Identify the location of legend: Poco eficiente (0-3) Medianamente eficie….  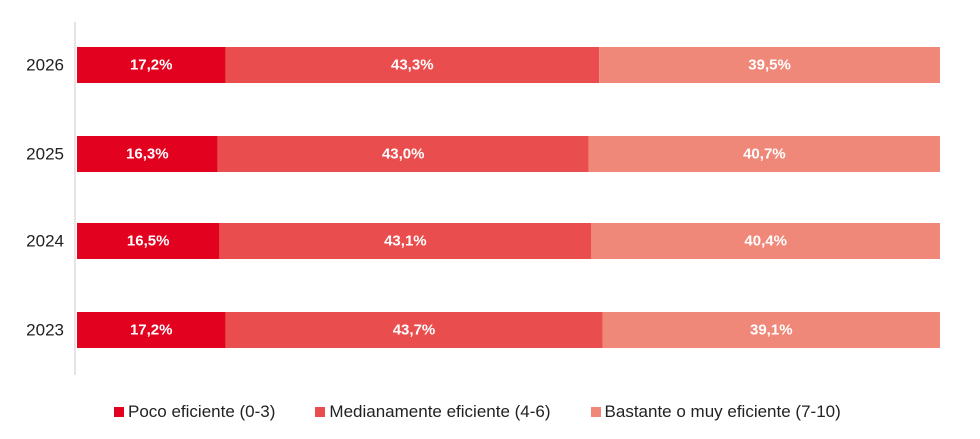
(497, 412).